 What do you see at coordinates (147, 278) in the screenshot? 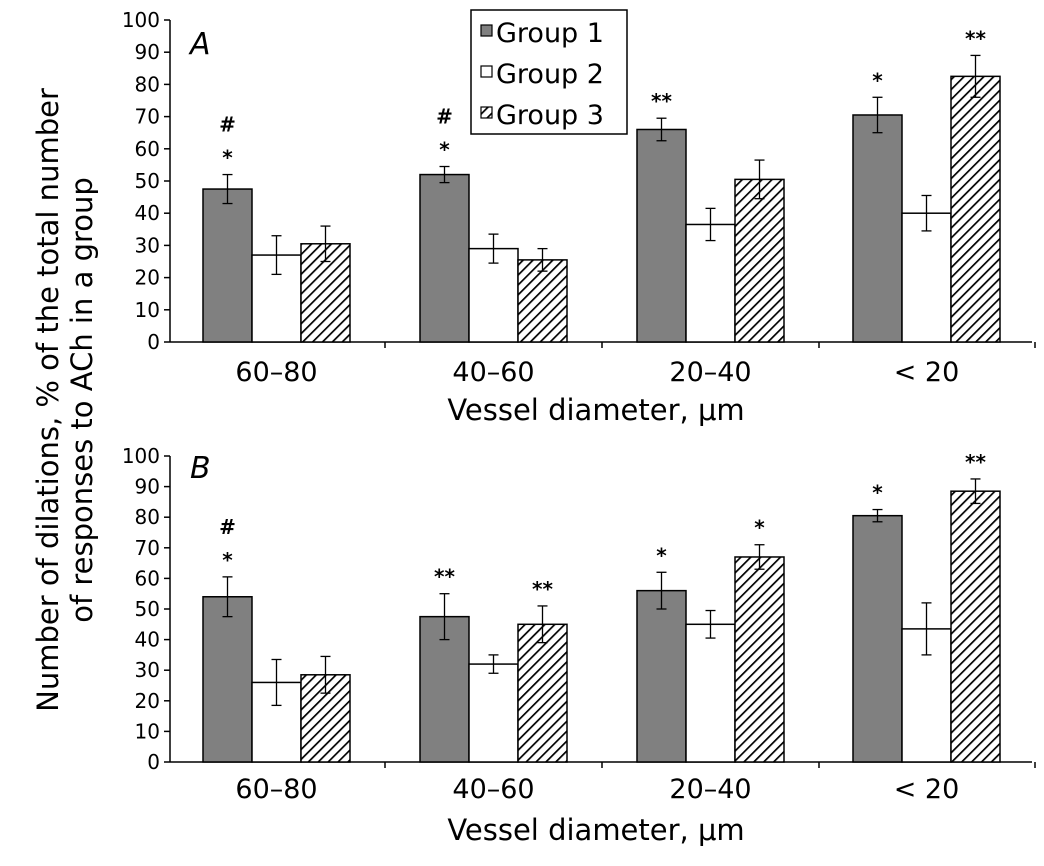
I see `pa-y-tick-label: 20` at bounding box center [147, 278].